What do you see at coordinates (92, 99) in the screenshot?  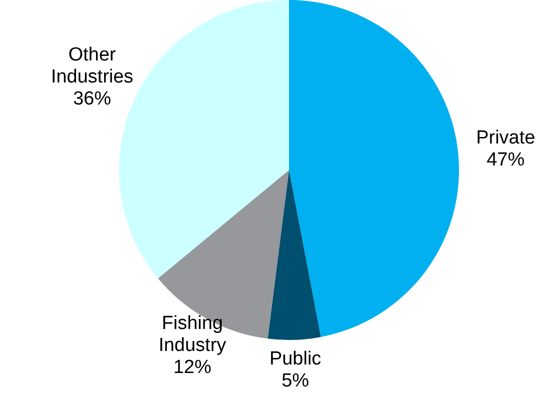 I see `data-label: 36%` at bounding box center [92, 99].